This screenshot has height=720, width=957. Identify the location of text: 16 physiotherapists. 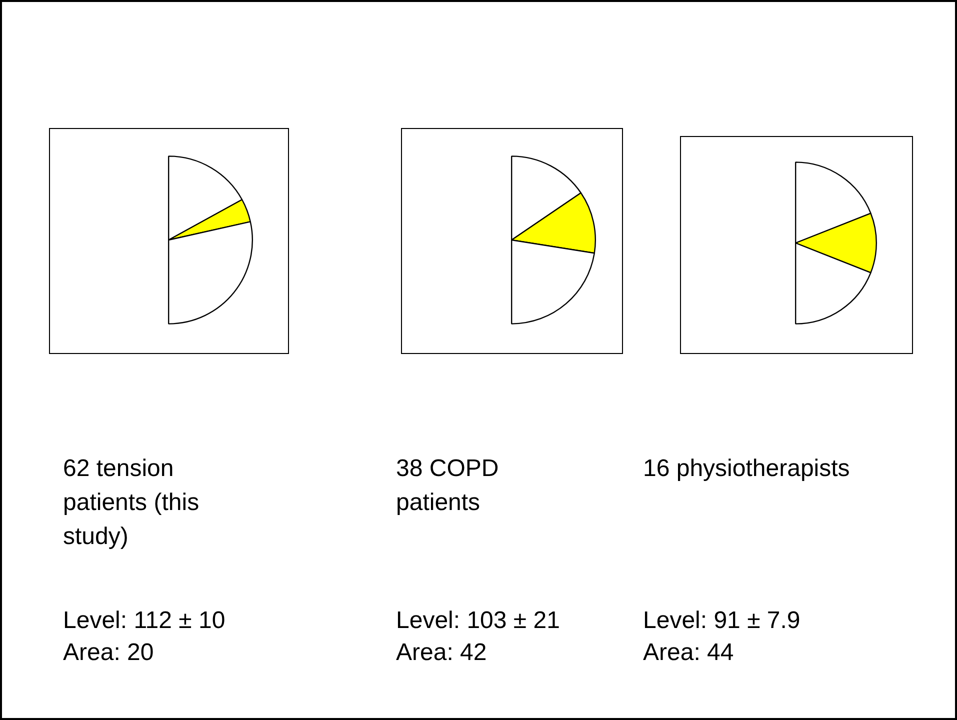
(747, 469).